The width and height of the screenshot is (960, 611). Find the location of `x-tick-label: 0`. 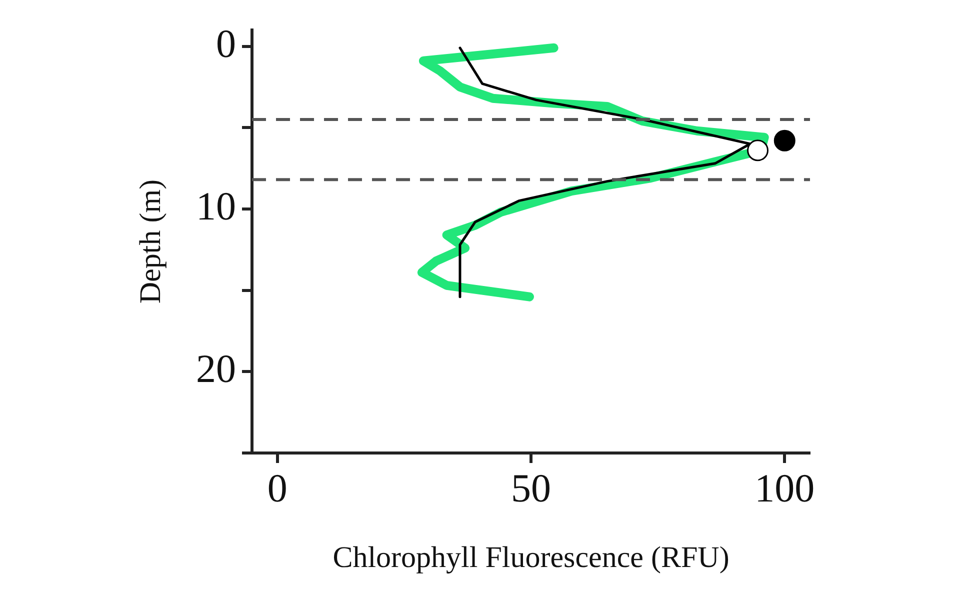

x-tick-label: 0 is located at coordinates (277, 488).